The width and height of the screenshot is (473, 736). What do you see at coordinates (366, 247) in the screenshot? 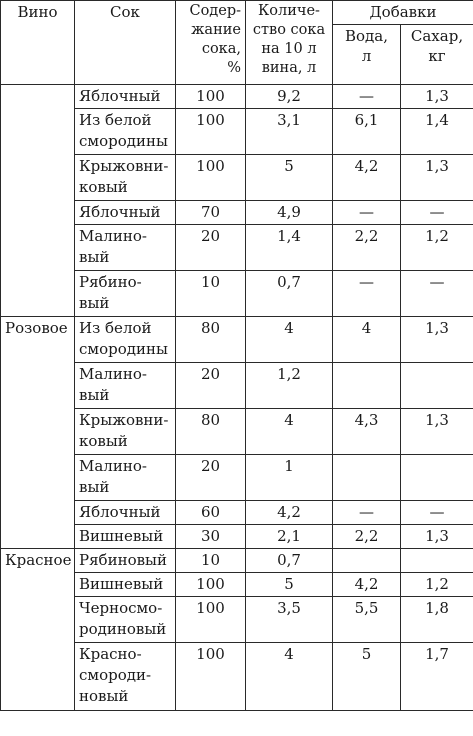
I see `water-cell: 2,2` at bounding box center [366, 247].